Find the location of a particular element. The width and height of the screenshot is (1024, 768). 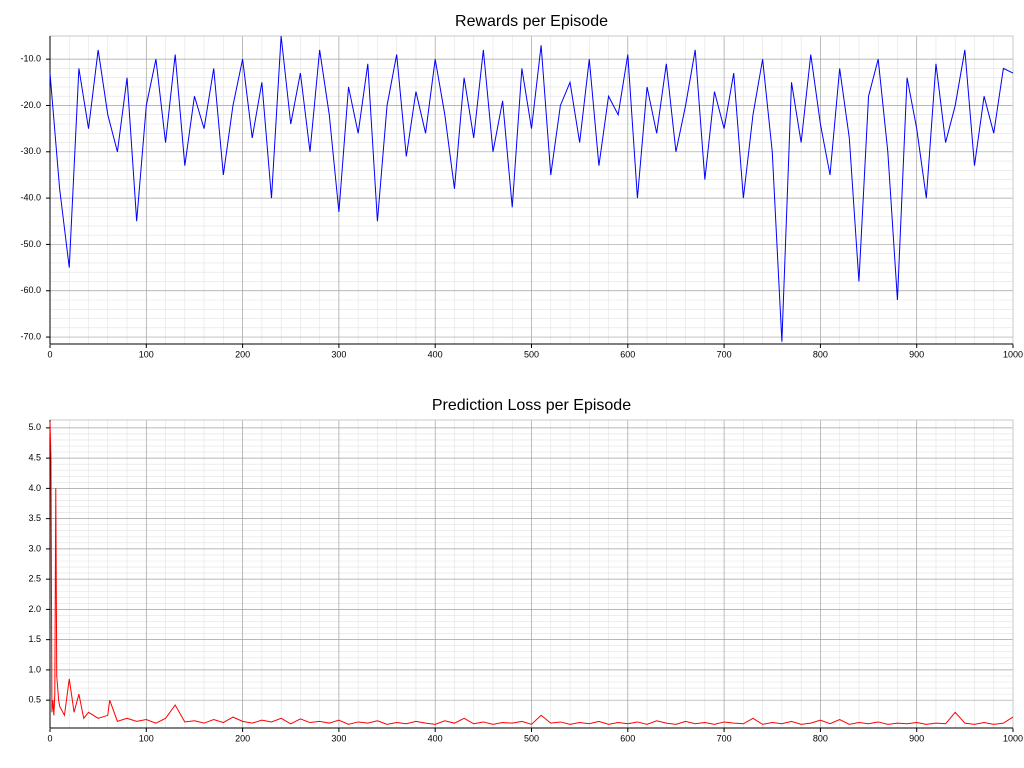

y-tick-label: -10.0 is located at coordinates (30, 59).